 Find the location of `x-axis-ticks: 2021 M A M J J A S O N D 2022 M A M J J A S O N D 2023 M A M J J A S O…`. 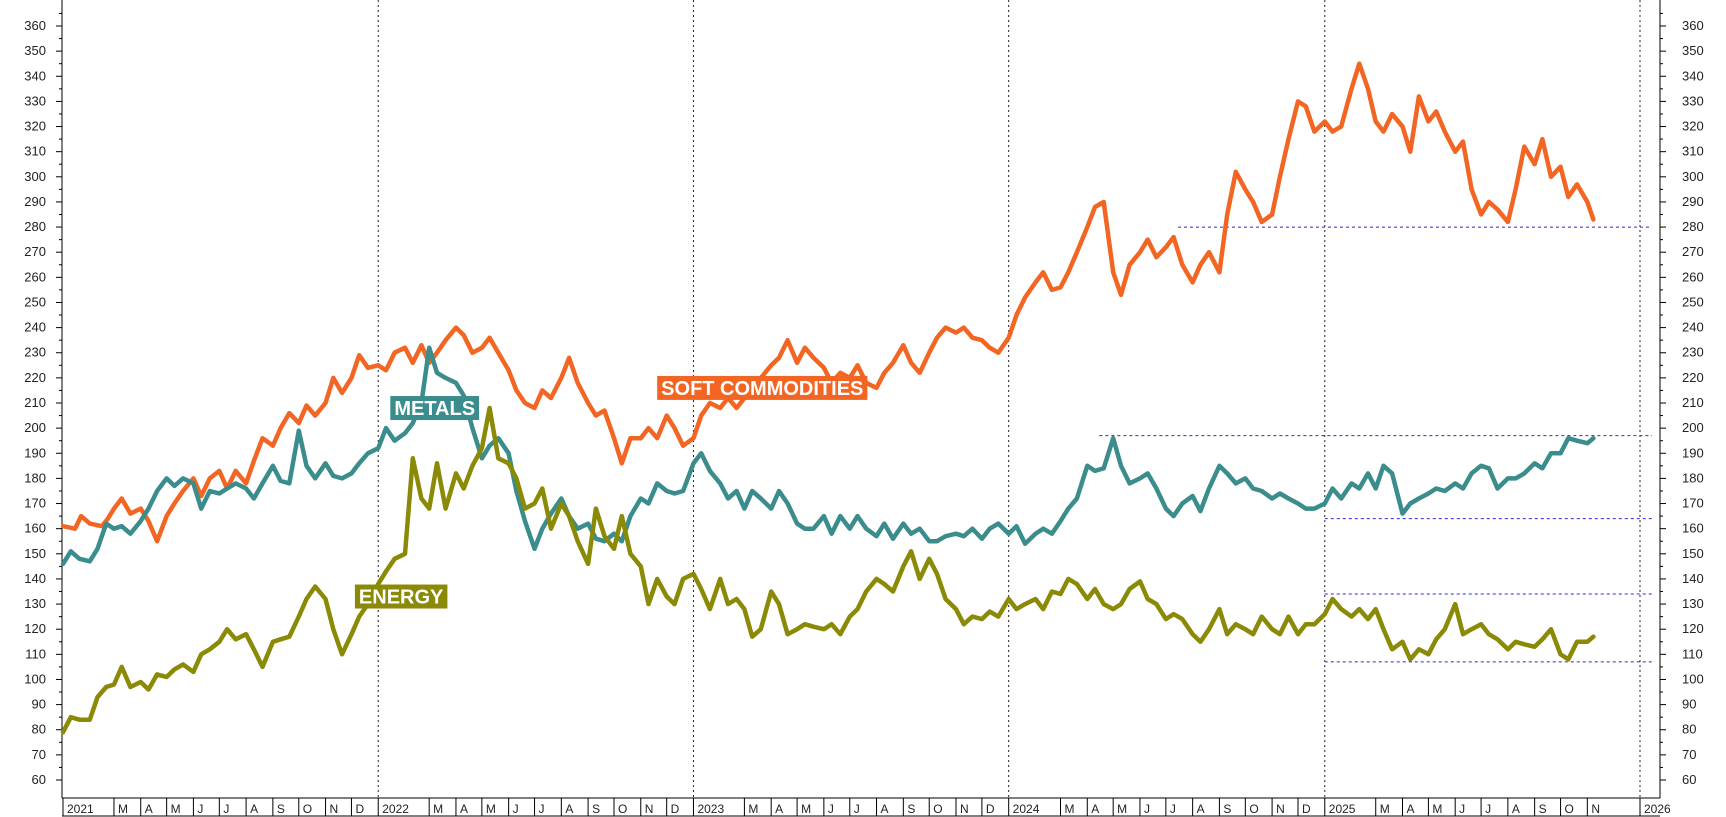

x-axis-ticks: 2021 M A M J J A S O N D 2022 M A M J J A S O N D 2023 M A M J J A S O… is located at coordinates (866, 807).